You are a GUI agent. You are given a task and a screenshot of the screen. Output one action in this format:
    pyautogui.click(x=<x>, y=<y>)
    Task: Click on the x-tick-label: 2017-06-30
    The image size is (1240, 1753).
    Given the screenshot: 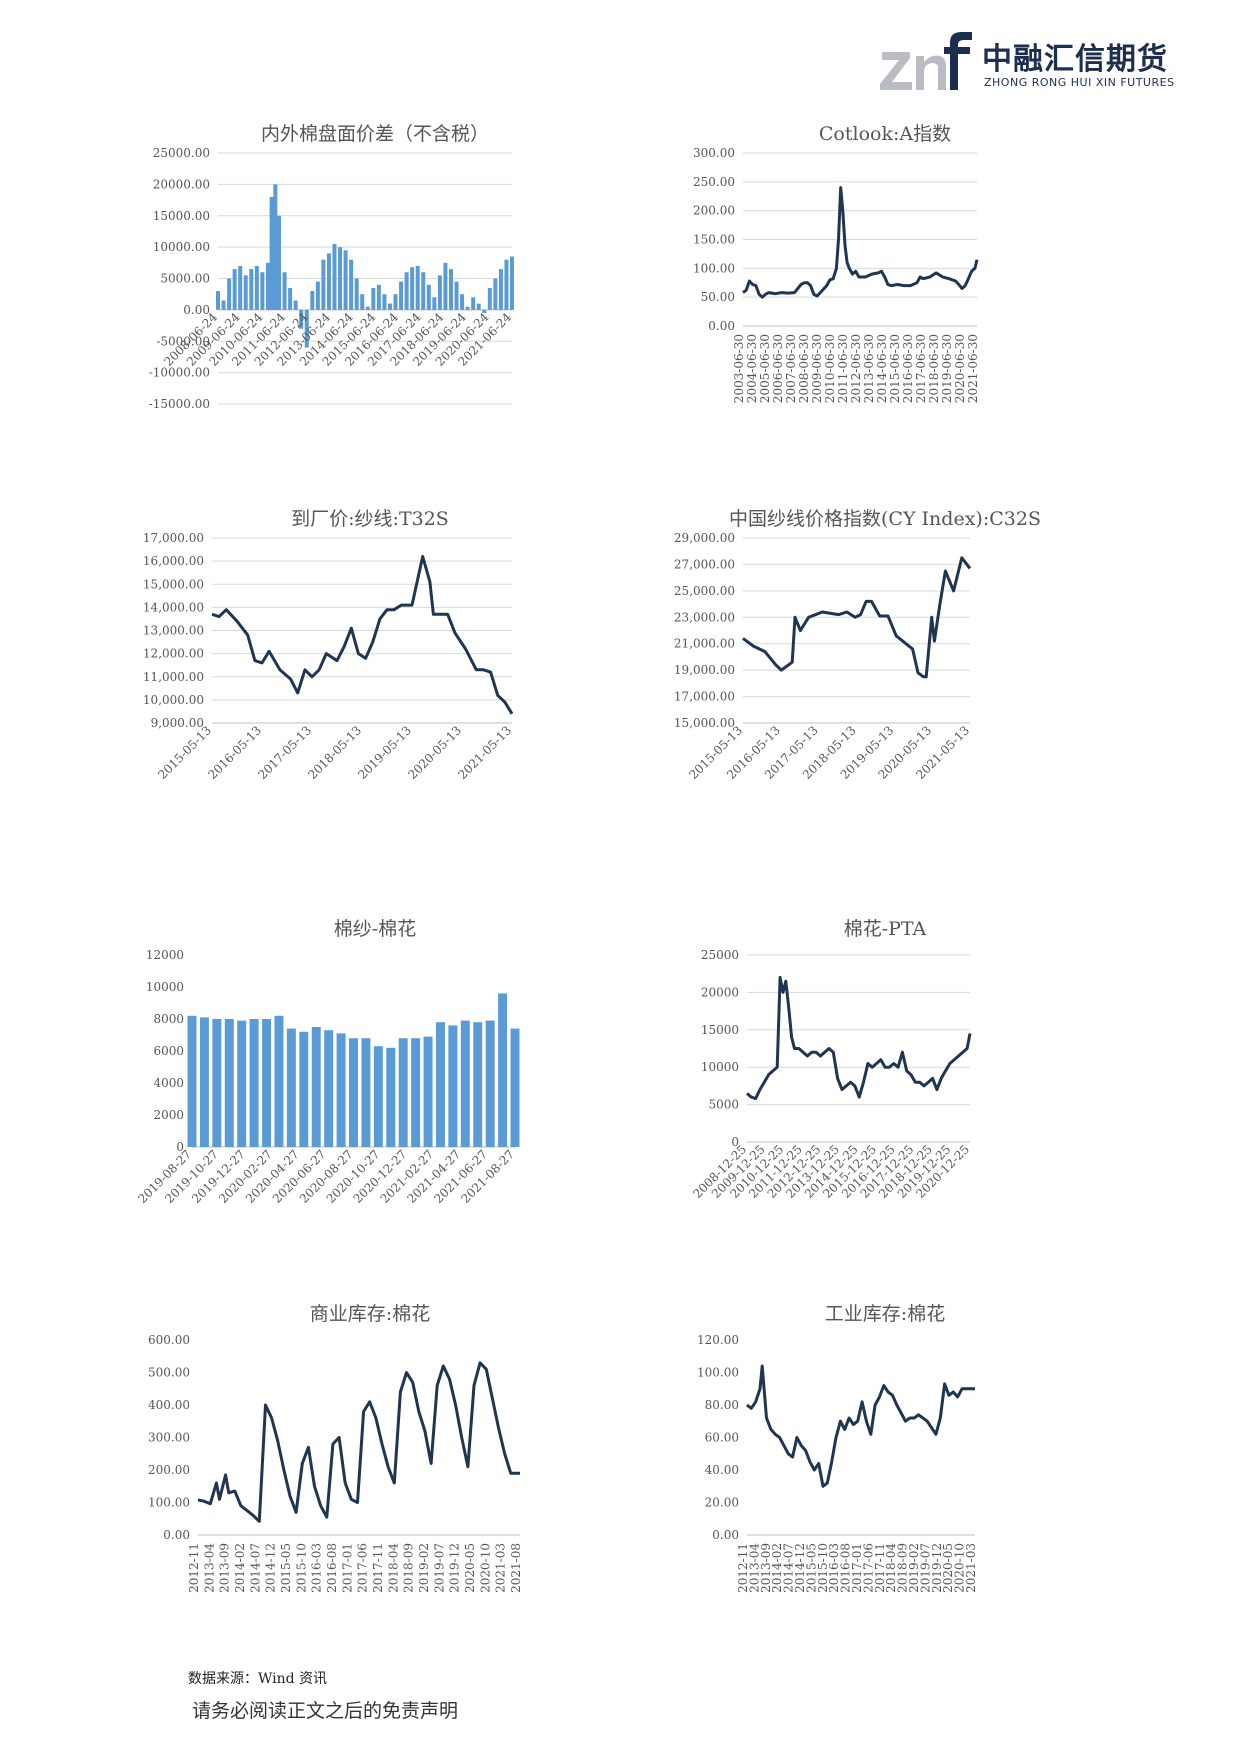 What is the action you would take?
    pyautogui.click(x=921, y=368)
    